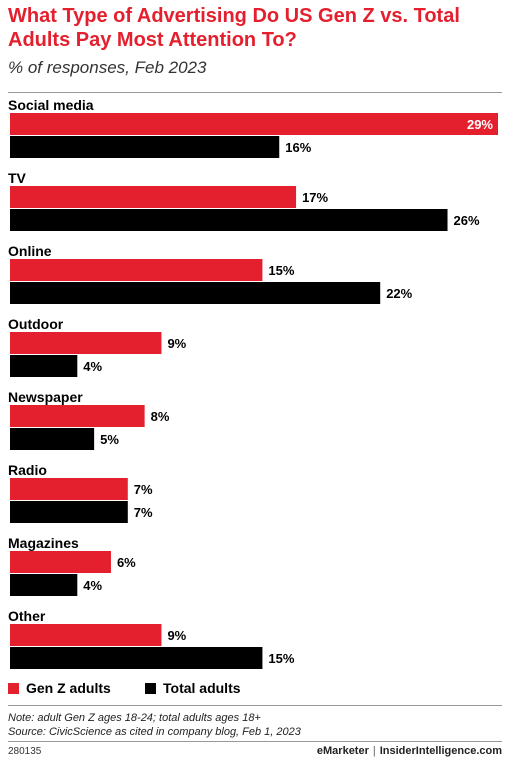  I want to click on brand-emarketer: eMarketer, so click(342, 751).